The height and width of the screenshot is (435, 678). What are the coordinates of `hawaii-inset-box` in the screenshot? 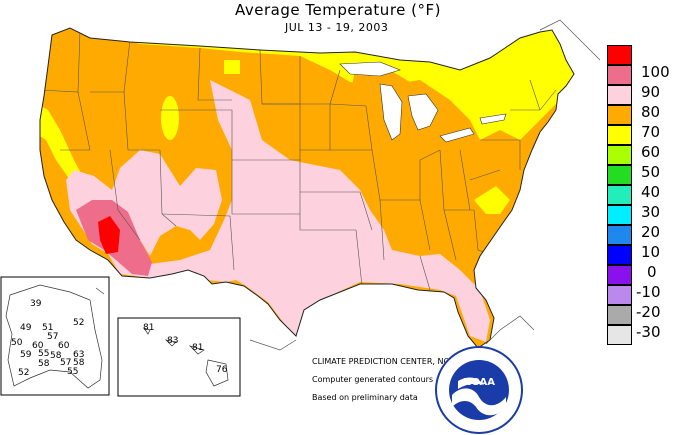 It's located at (179, 357).